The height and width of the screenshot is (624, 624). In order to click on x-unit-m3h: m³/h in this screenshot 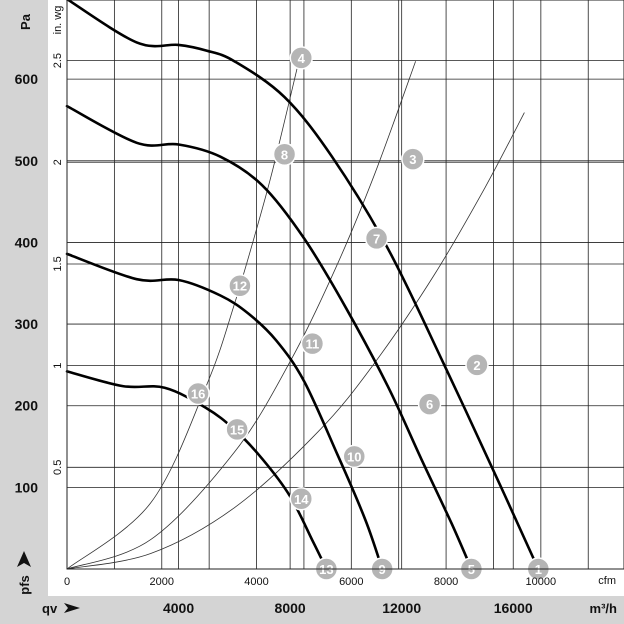, I will do `click(604, 608)`.